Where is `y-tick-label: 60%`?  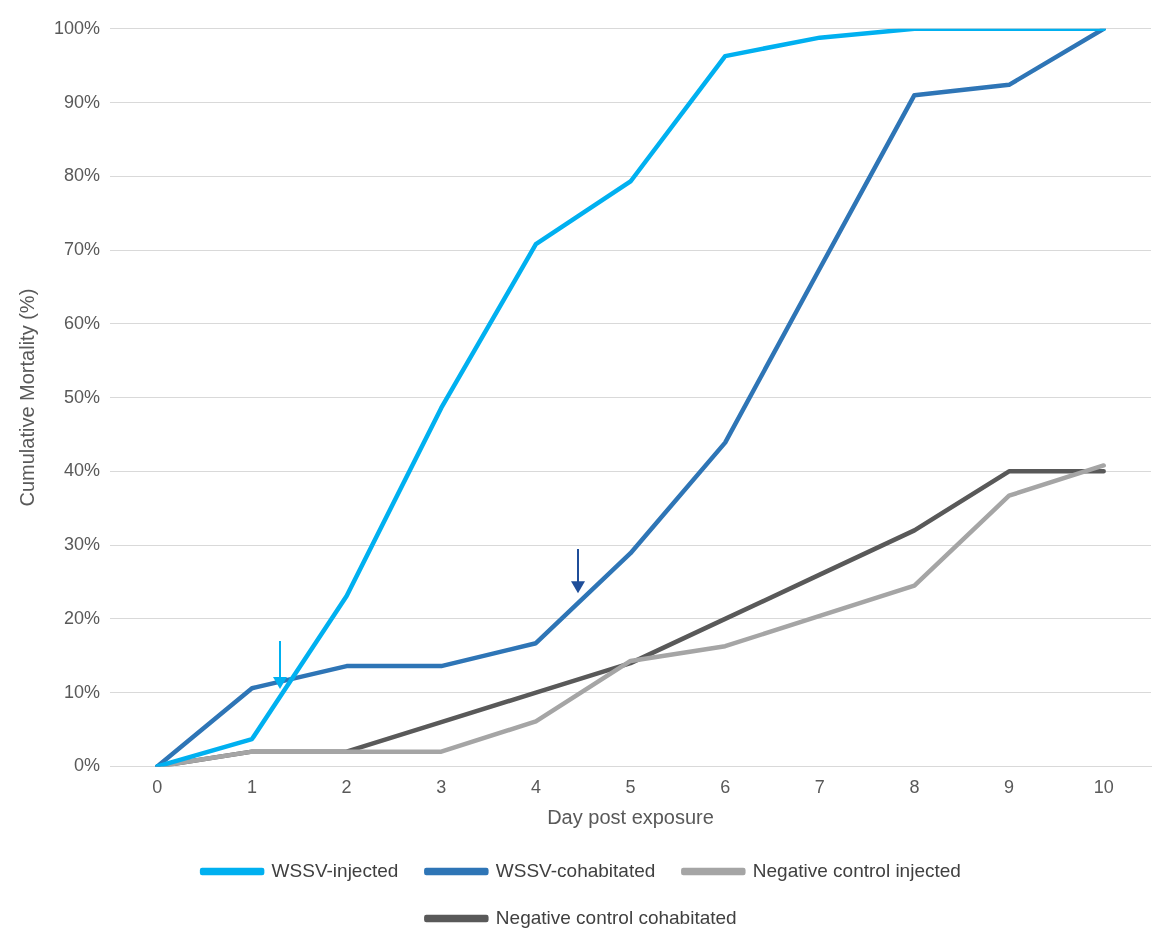
y-tick-label: 60% is located at coordinates (82, 322).